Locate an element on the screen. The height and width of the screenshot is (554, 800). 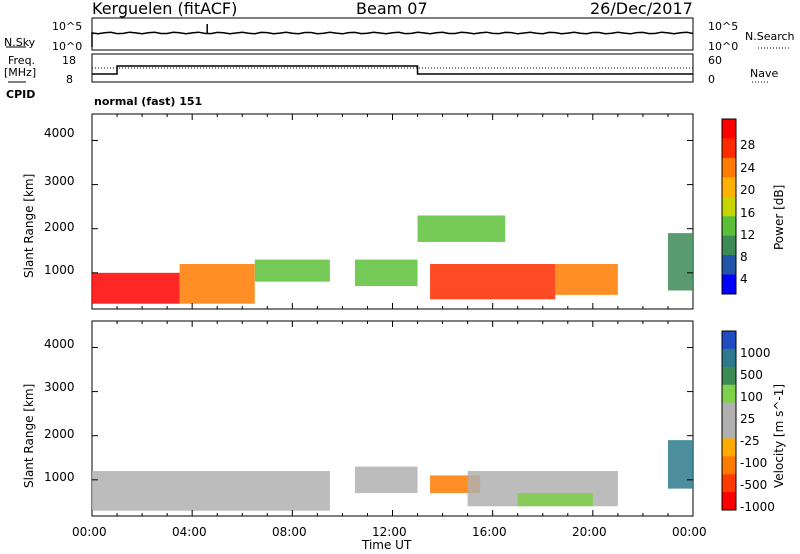
vel-tick-500: 500 is located at coordinates (751, 375).